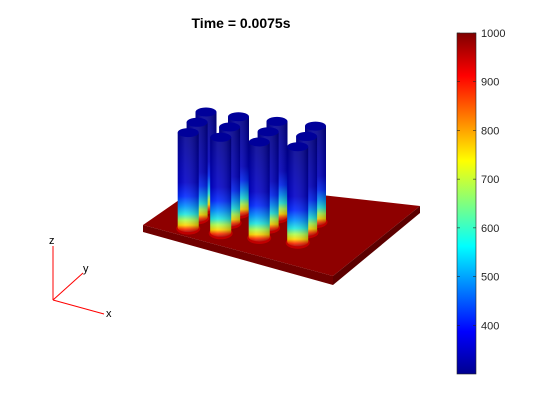  What do you see at coordinates (490, 131) in the screenshot?
I see `colorbar-tick-label: 800` at bounding box center [490, 131].